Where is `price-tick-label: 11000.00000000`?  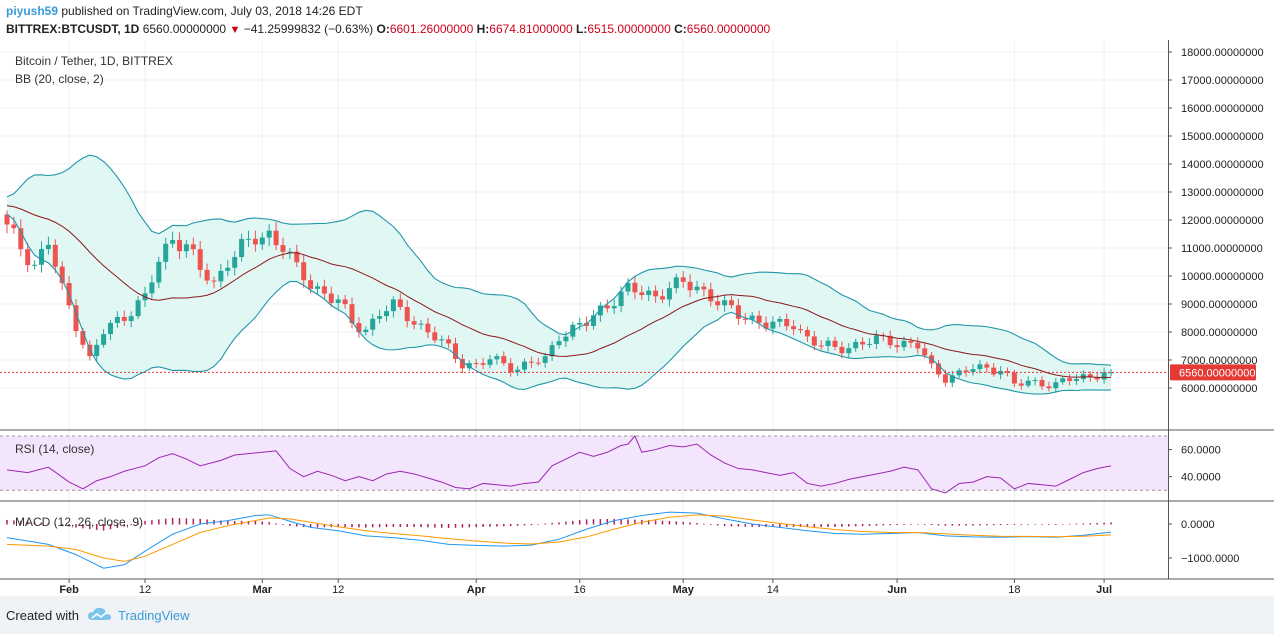
price-tick-label: 11000.00000000 is located at coordinates (1222, 249).